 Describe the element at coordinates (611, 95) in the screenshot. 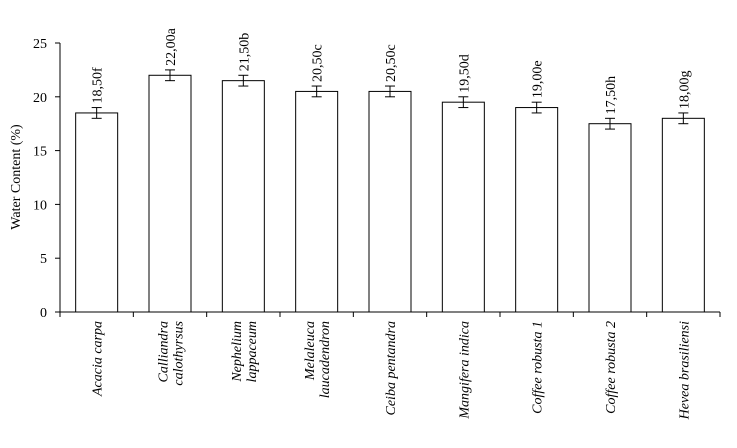

I see `data-label: 17,50h` at that location.